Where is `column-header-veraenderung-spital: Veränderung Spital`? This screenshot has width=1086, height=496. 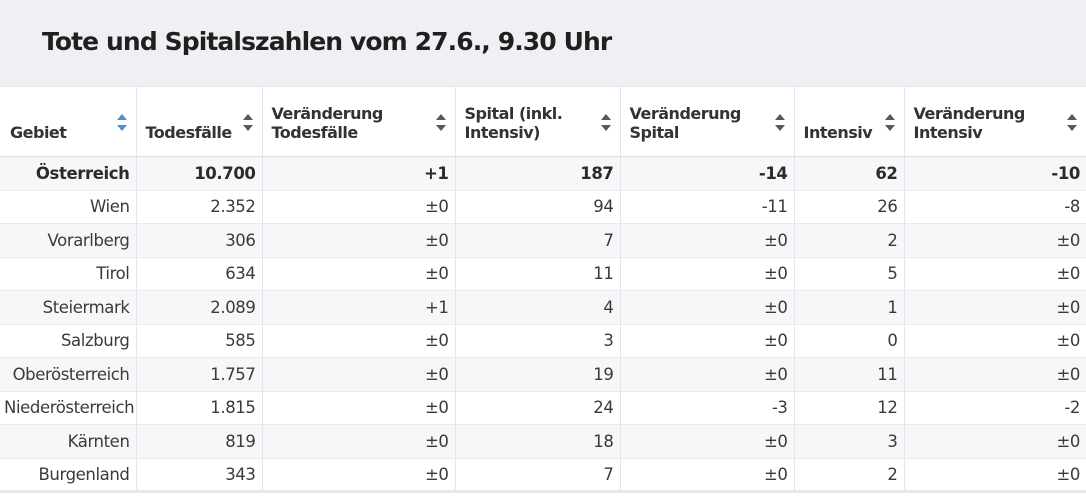 column-header-veraenderung-spital: Veränderung Spital is located at coordinates (707, 121).